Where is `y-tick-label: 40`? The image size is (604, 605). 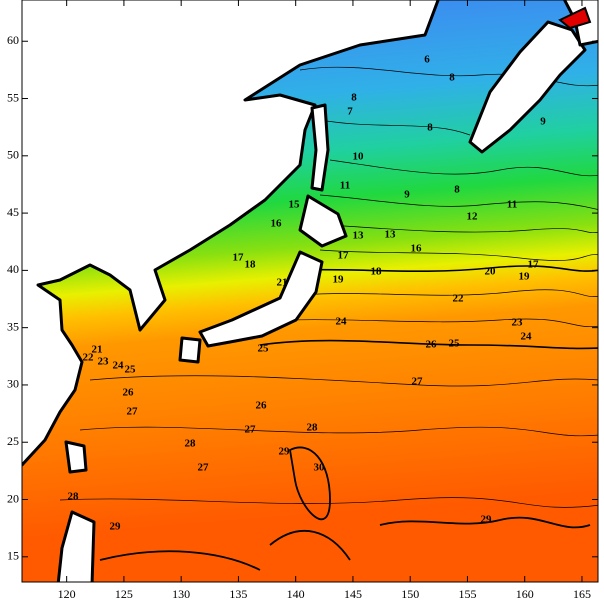 y-tick-label: 40 is located at coordinates (13, 269).